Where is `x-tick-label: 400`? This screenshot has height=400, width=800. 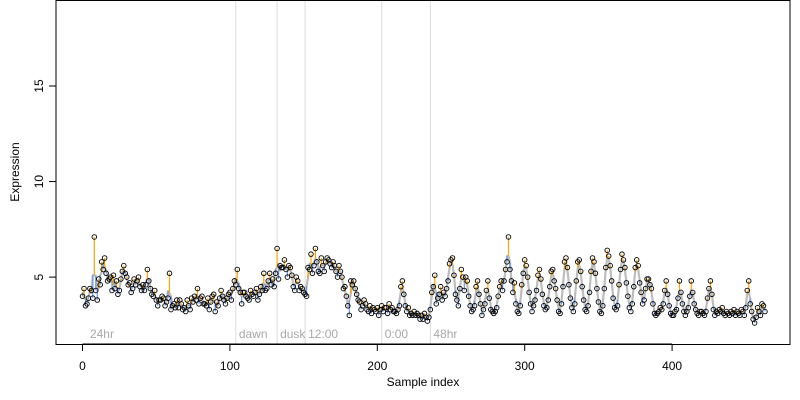
x-tick-label: 400 is located at coordinates (672, 366).